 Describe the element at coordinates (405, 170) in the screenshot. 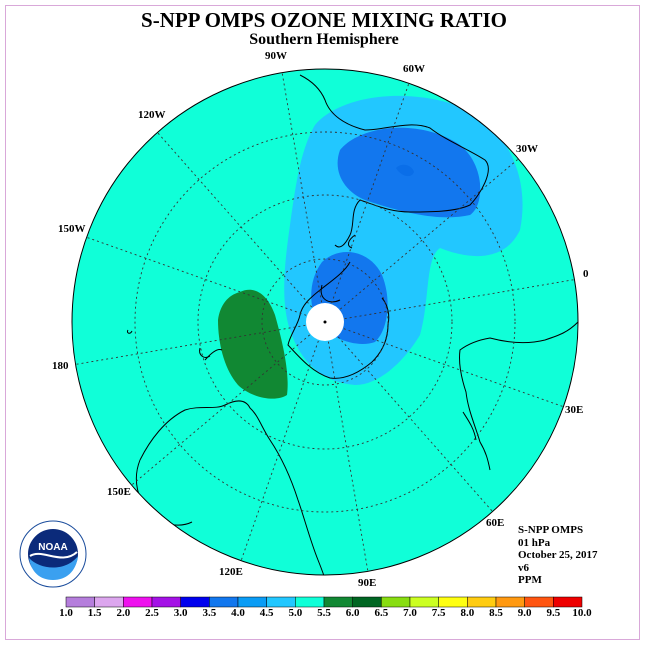

I see `ozone-region-dark-blue` at that location.